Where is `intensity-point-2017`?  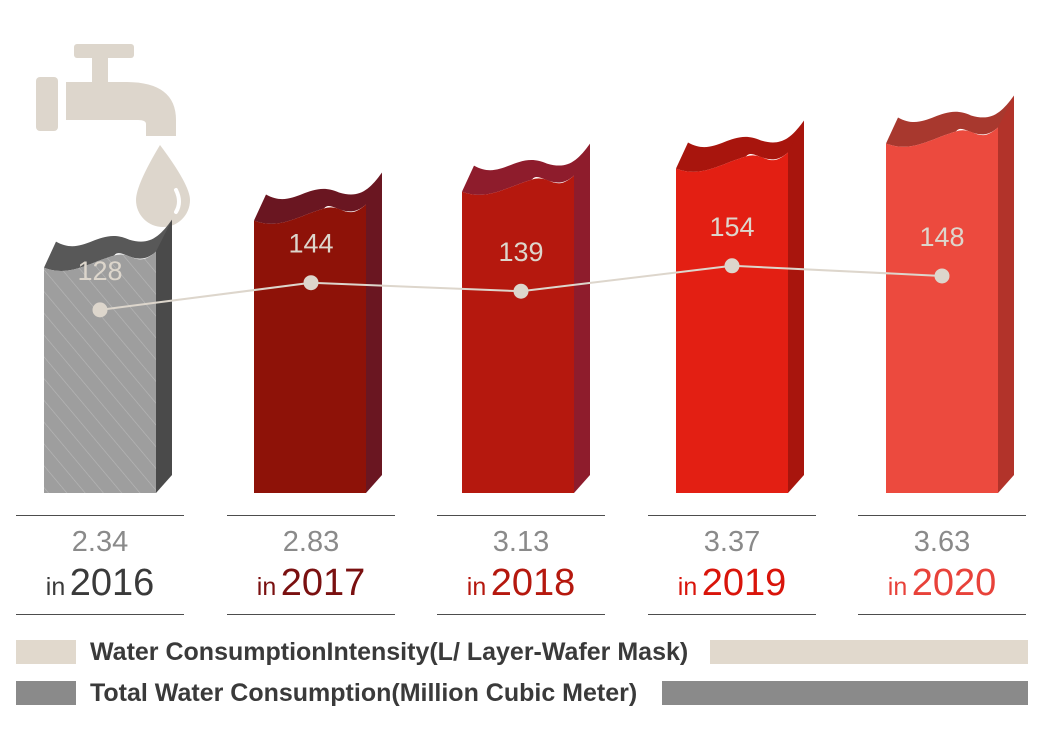
intensity-point-2017 is located at coordinates (311, 283).